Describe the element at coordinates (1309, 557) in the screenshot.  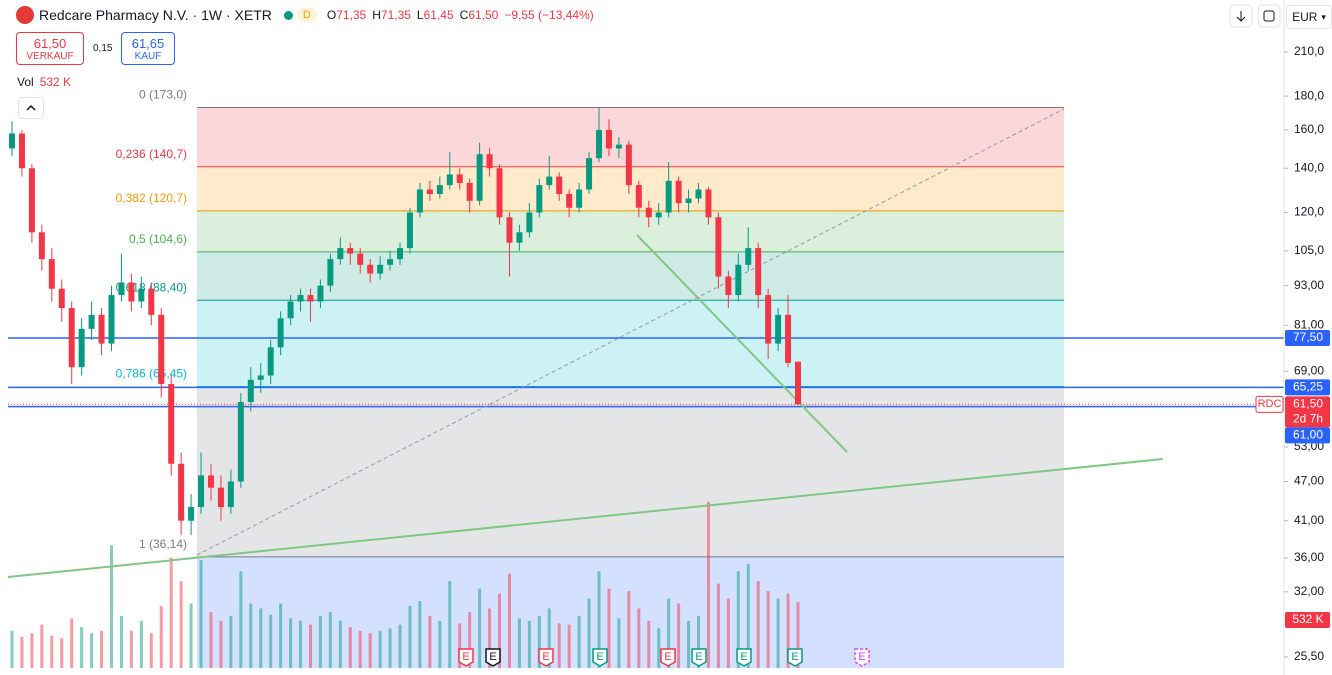
I see `y-tick-label: 36,00` at that location.